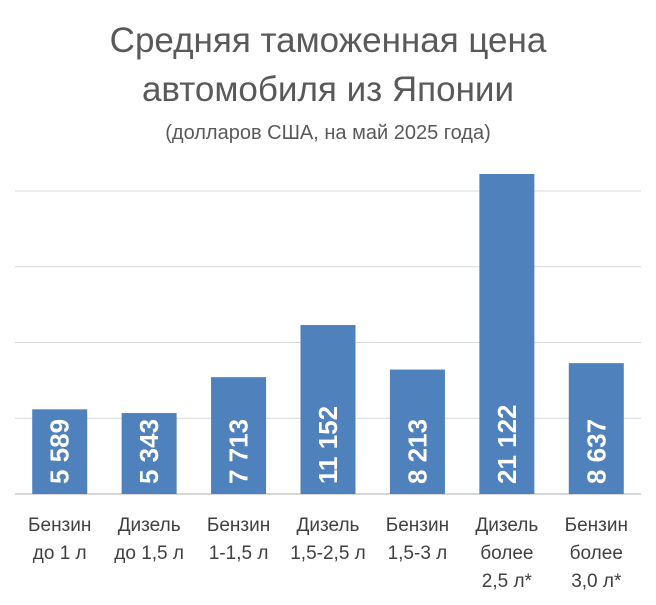 The width and height of the screenshot is (656, 605). I want to click on category-label-1-line-2: до 1 л, so click(60, 553).